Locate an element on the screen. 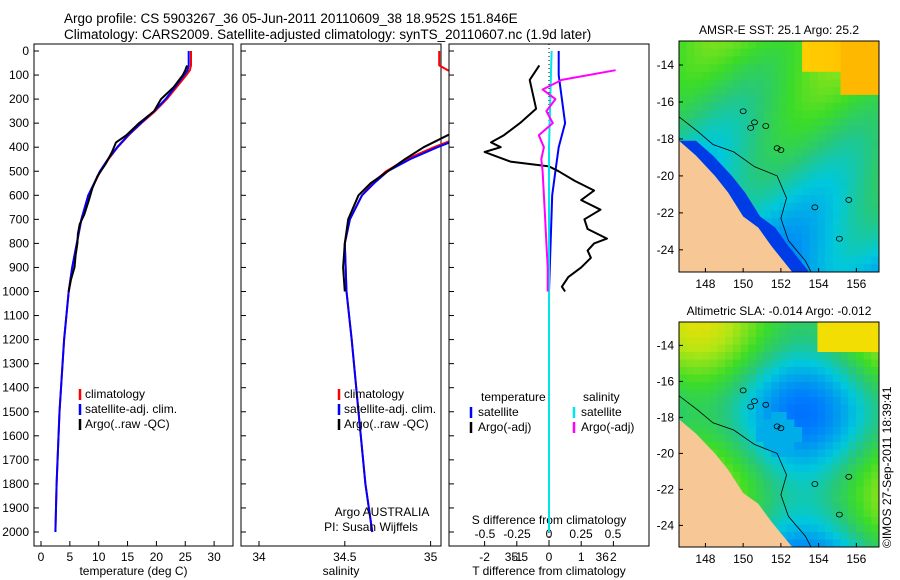 This screenshot has height=580, width=900. depth-tick-label: 600 is located at coordinates (19, 195).